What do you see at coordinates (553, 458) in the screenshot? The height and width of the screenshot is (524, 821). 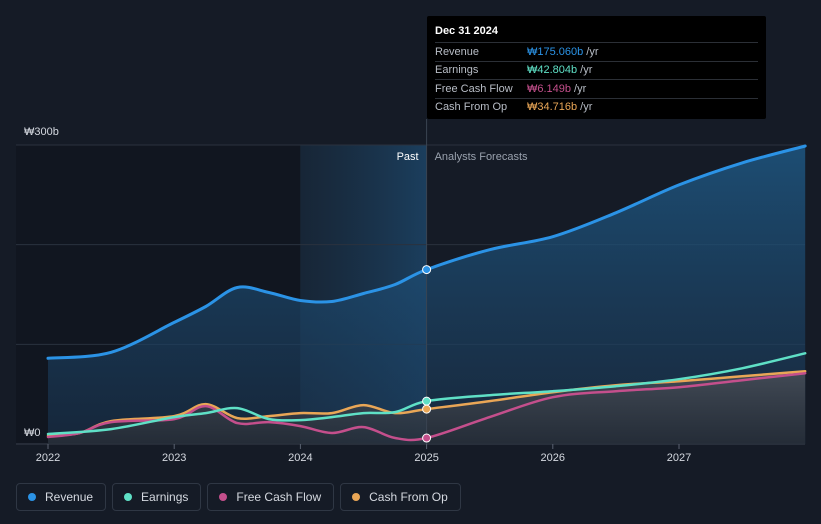 I see `x-tick-label: 2026` at bounding box center [553, 458].